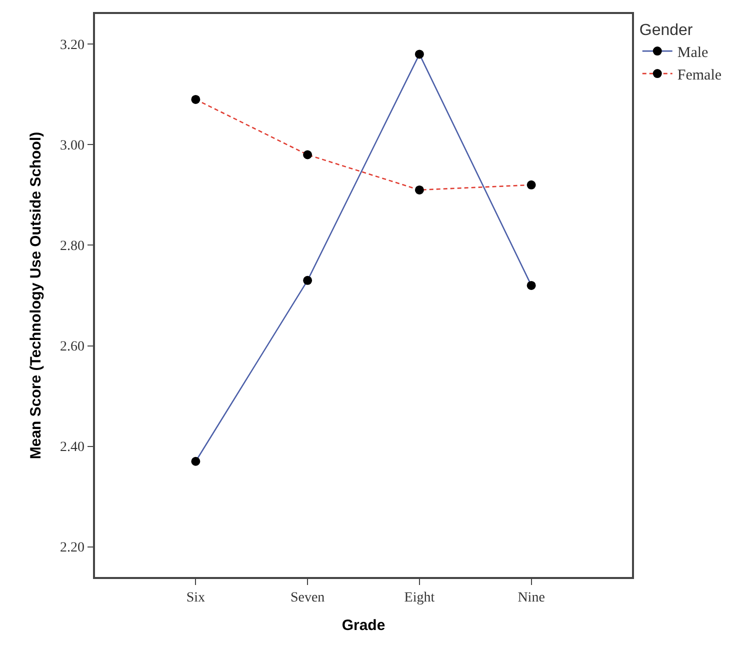  I want to click on legend-label: Female, so click(699, 75).